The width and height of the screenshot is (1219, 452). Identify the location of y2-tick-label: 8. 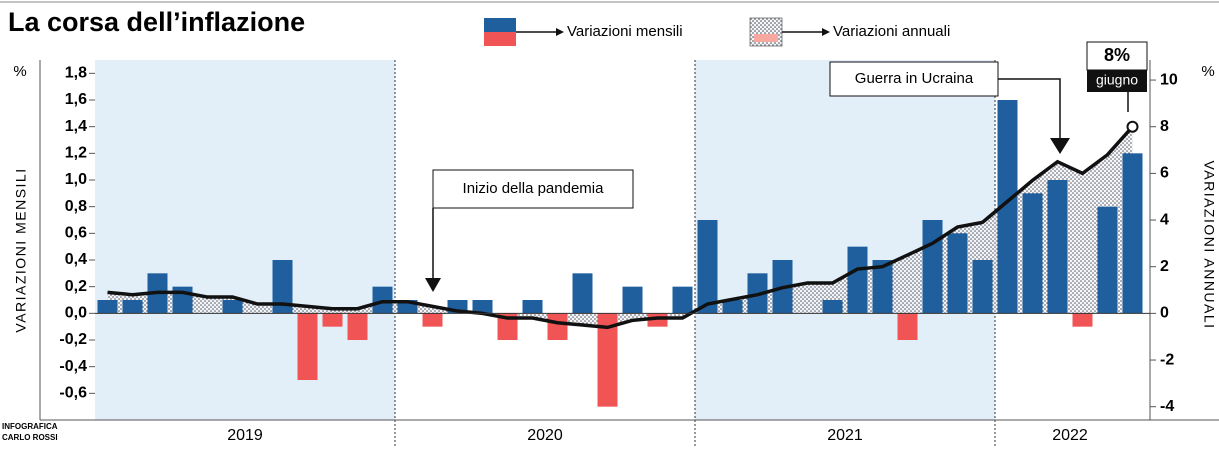
(1164, 126).